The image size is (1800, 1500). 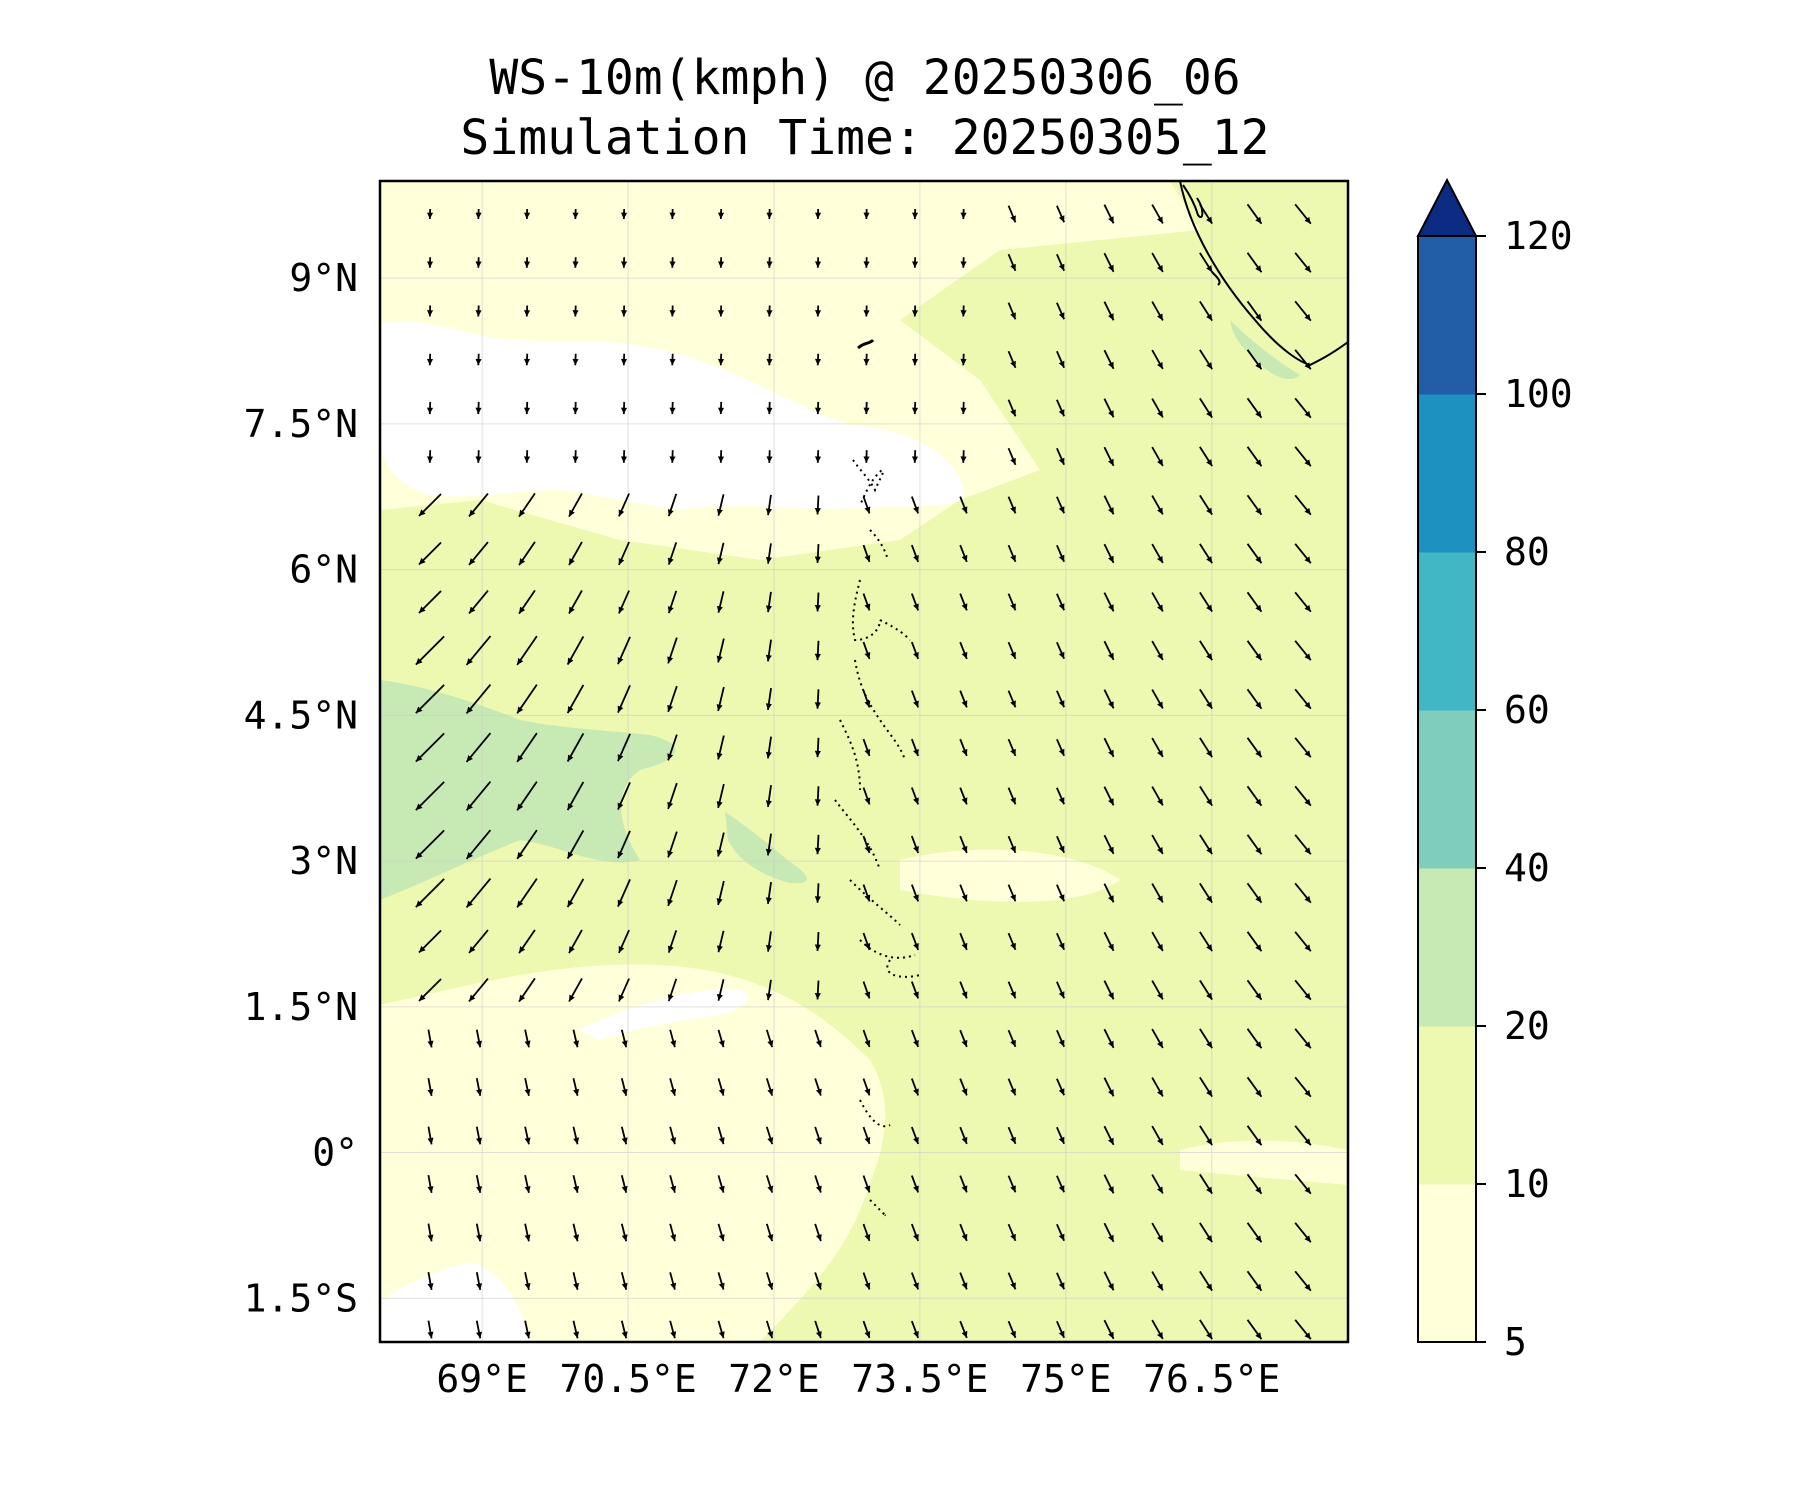 I want to click on title-line-2: Simulation Time: 20250305_12, so click(x=865, y=138).